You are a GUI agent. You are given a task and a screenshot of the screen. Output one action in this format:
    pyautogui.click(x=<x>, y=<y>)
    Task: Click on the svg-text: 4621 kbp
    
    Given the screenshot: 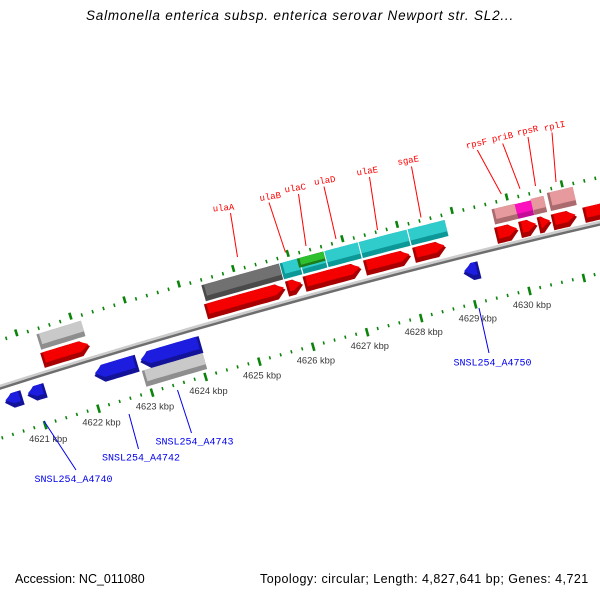 What is the action you would take?
    pyautogui.click(x=48, y=439)
    